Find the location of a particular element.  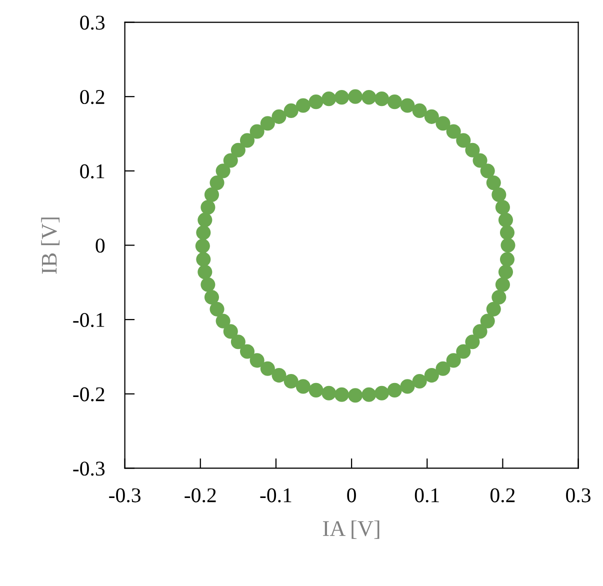

y-tick-label: 0.3 is located at coordinates (92, 23).